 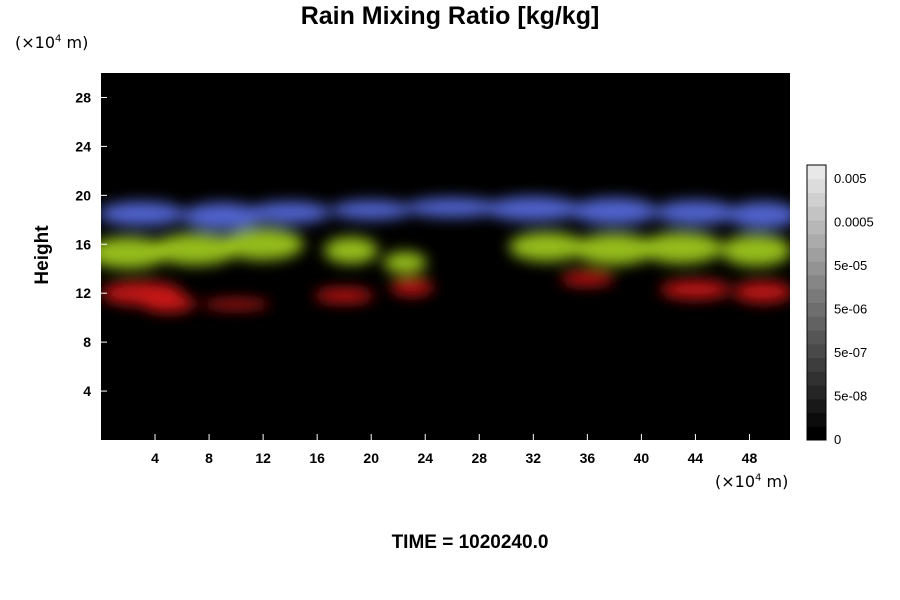 I want to click on x-tick-label: 28, so click(x=479, y=458).